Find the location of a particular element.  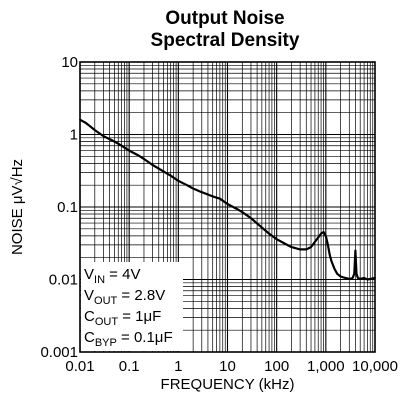

x-tick-labels: 0.01 0.1 1 10 100 1,000 10,000 is located at coordinates (231, 366).